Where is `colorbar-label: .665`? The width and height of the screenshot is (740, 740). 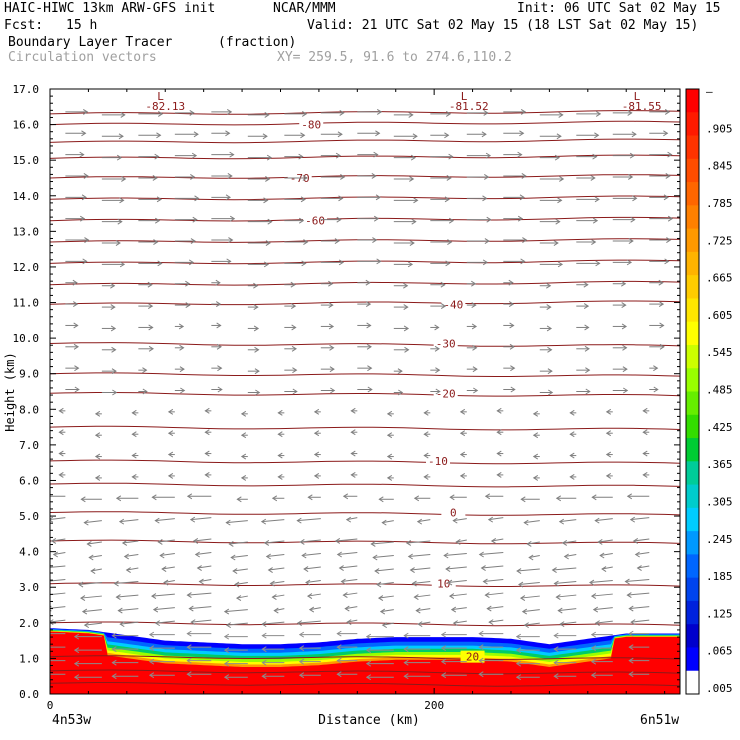
colorbar-label: .665 is located at coordinates (719, 278).